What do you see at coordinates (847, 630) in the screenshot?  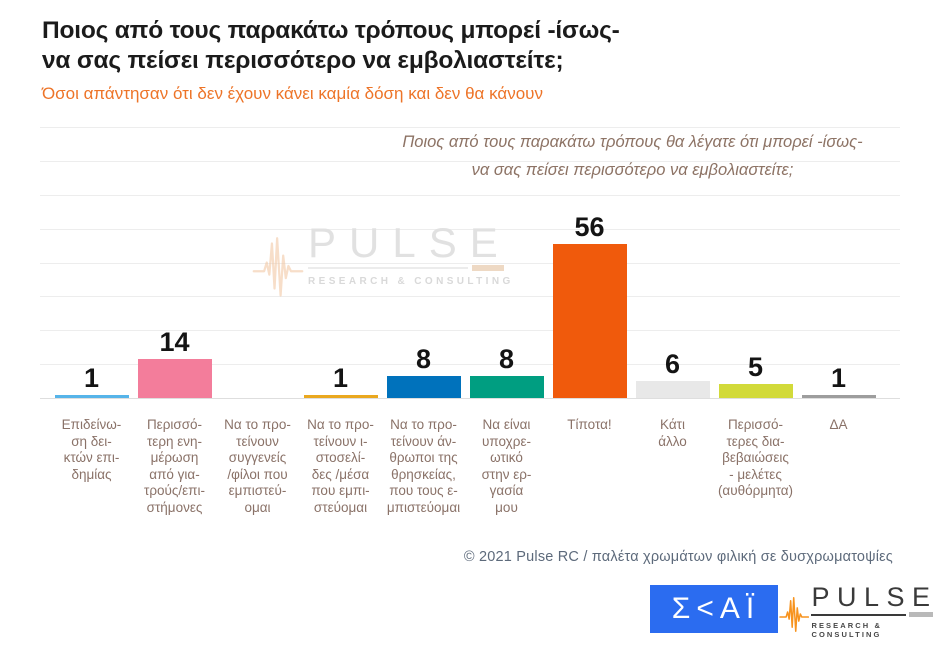 I see `pulse-logo-sub-text: RESEARCH & CONSULTING` at bounding box center [847, 630].